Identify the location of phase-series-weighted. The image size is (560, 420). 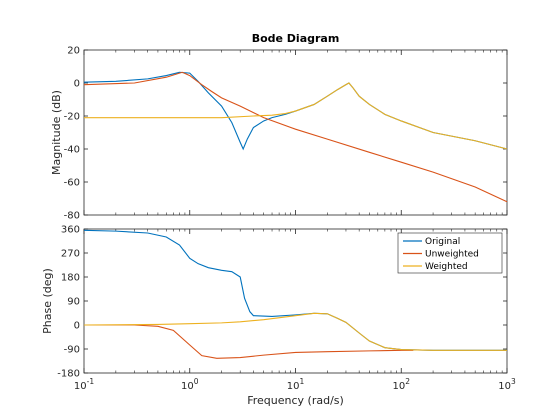
(295, 331).